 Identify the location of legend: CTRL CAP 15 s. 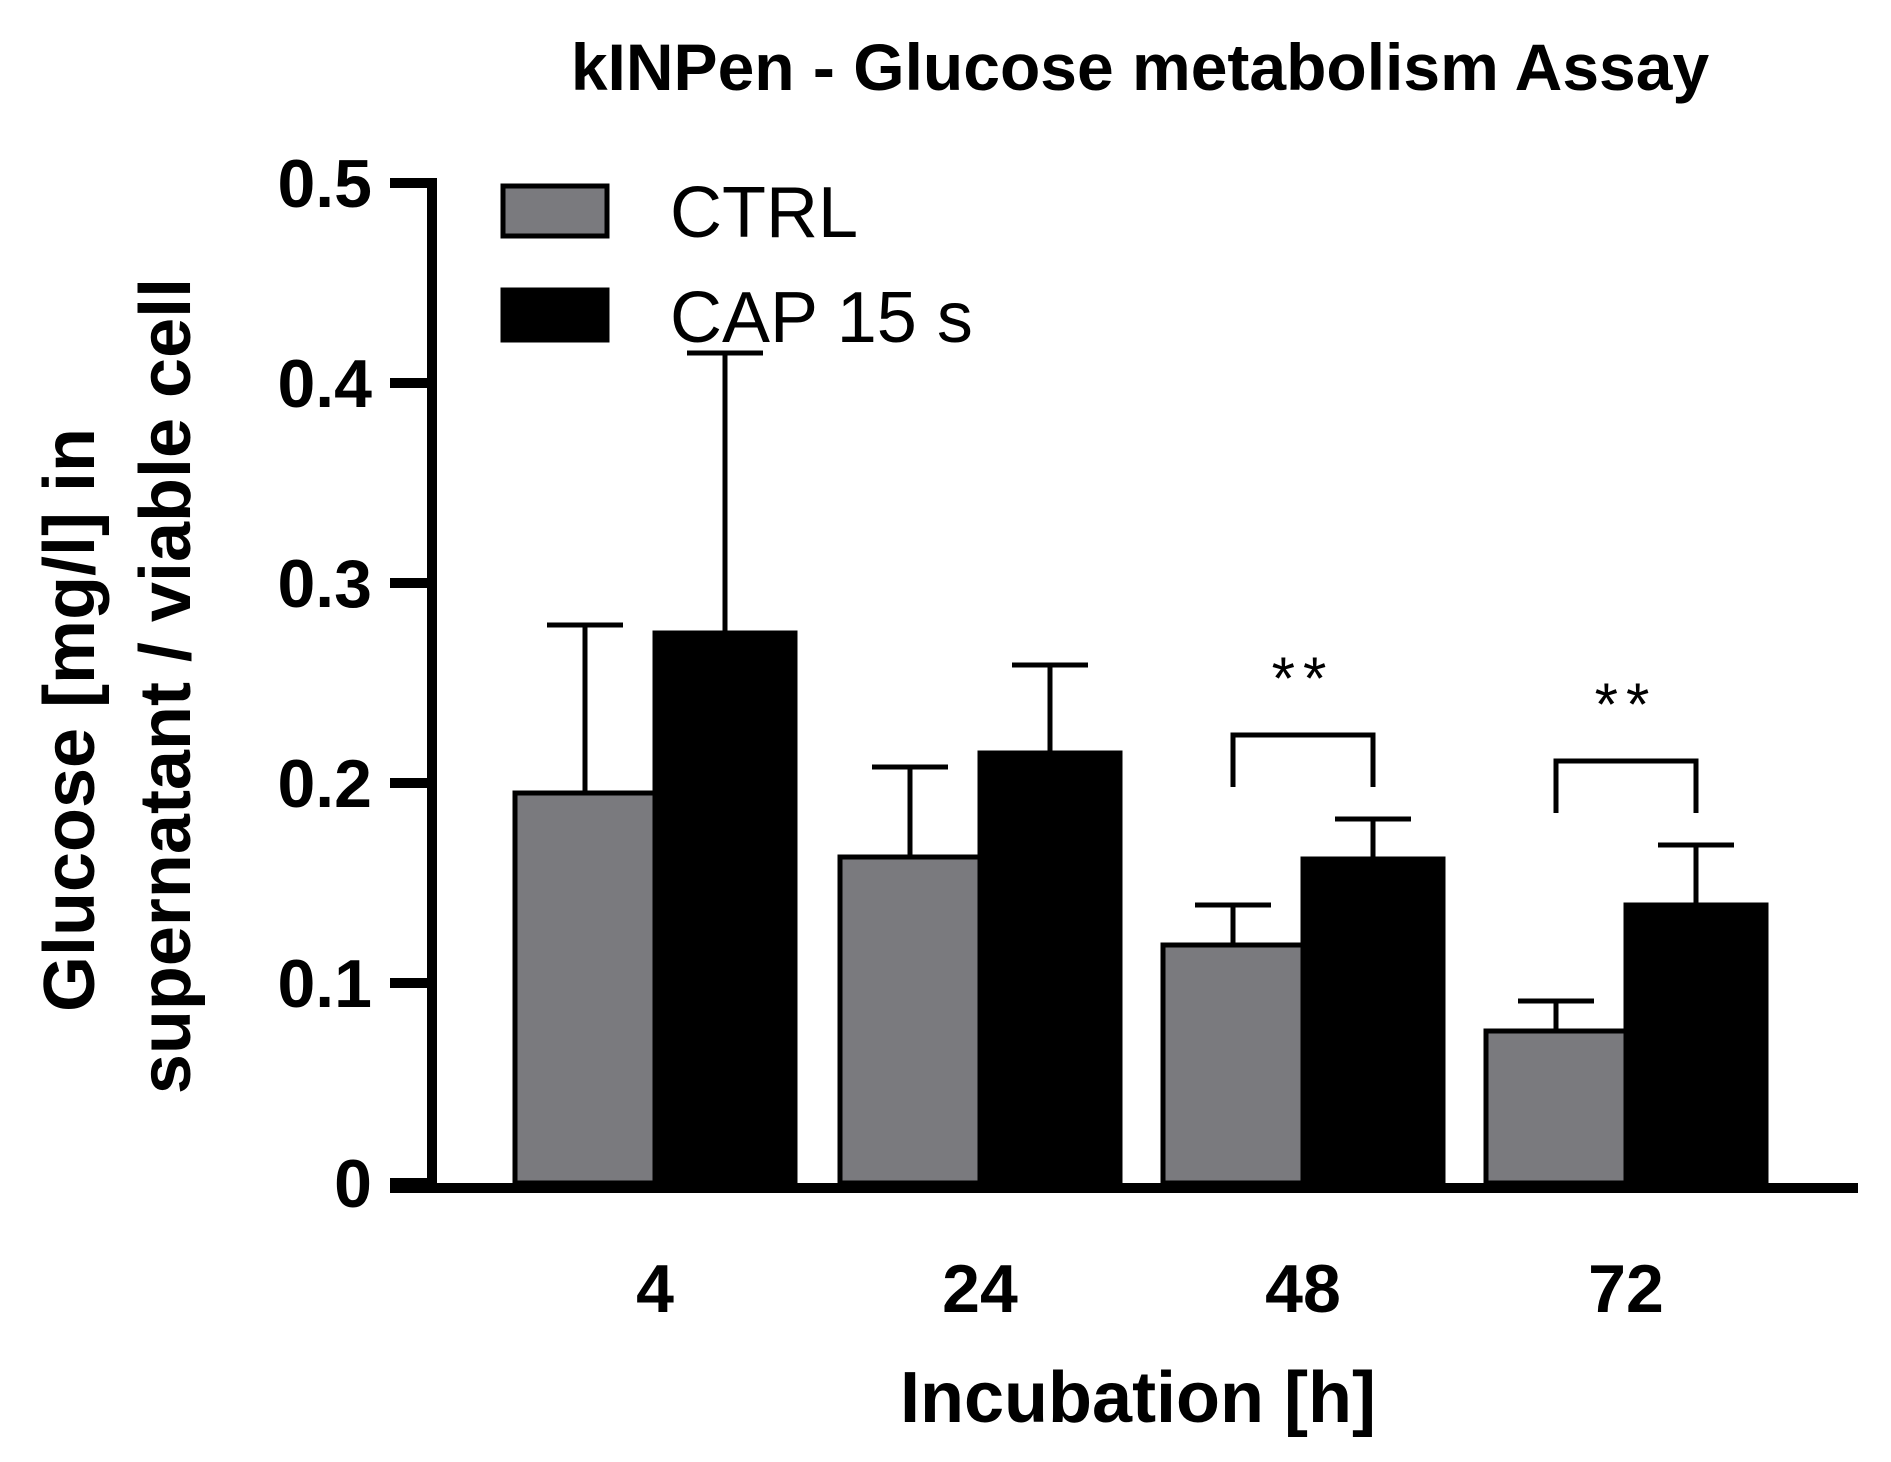
(736, 265).